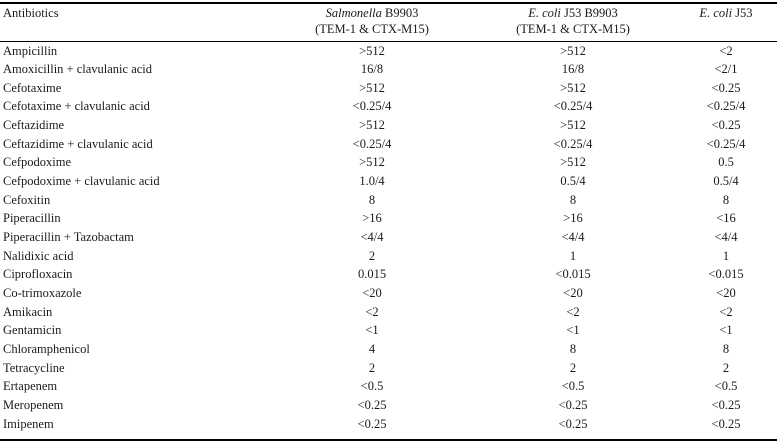 This screenshot has height=442, width=777. I want to click on table-row: Meropenem <0.25 <0.25 <0.25, so click(388, 405).